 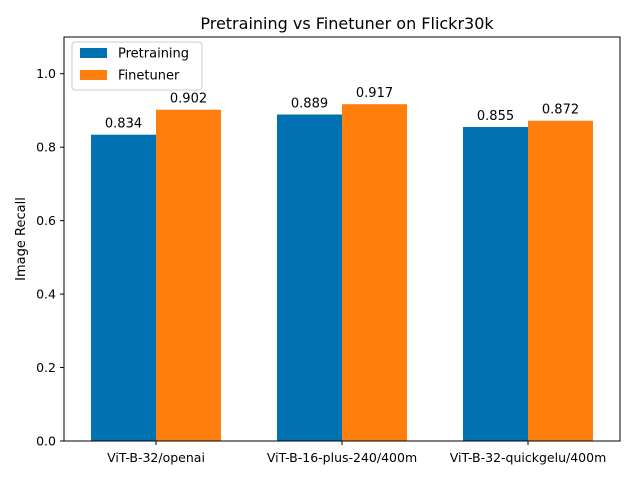 What do you see at coordinates (347, 23) in the screenshot?
I see `chart-title: Pretraining vs Finetuner on Flickr30k` at bounding box center [347, 23].